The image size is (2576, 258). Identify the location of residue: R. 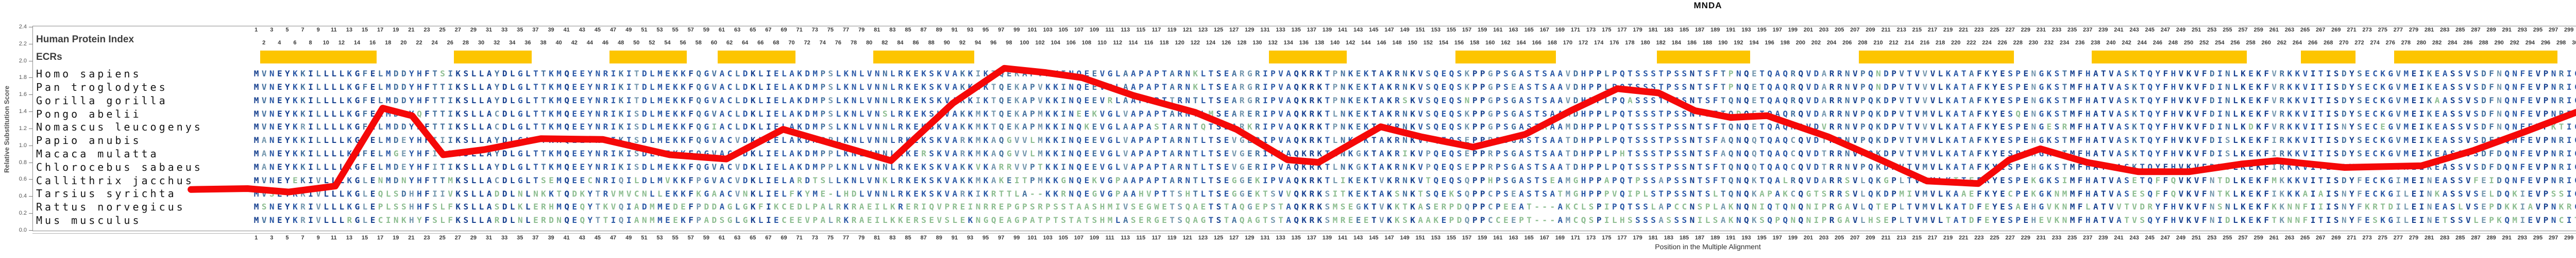
(1397, 127).